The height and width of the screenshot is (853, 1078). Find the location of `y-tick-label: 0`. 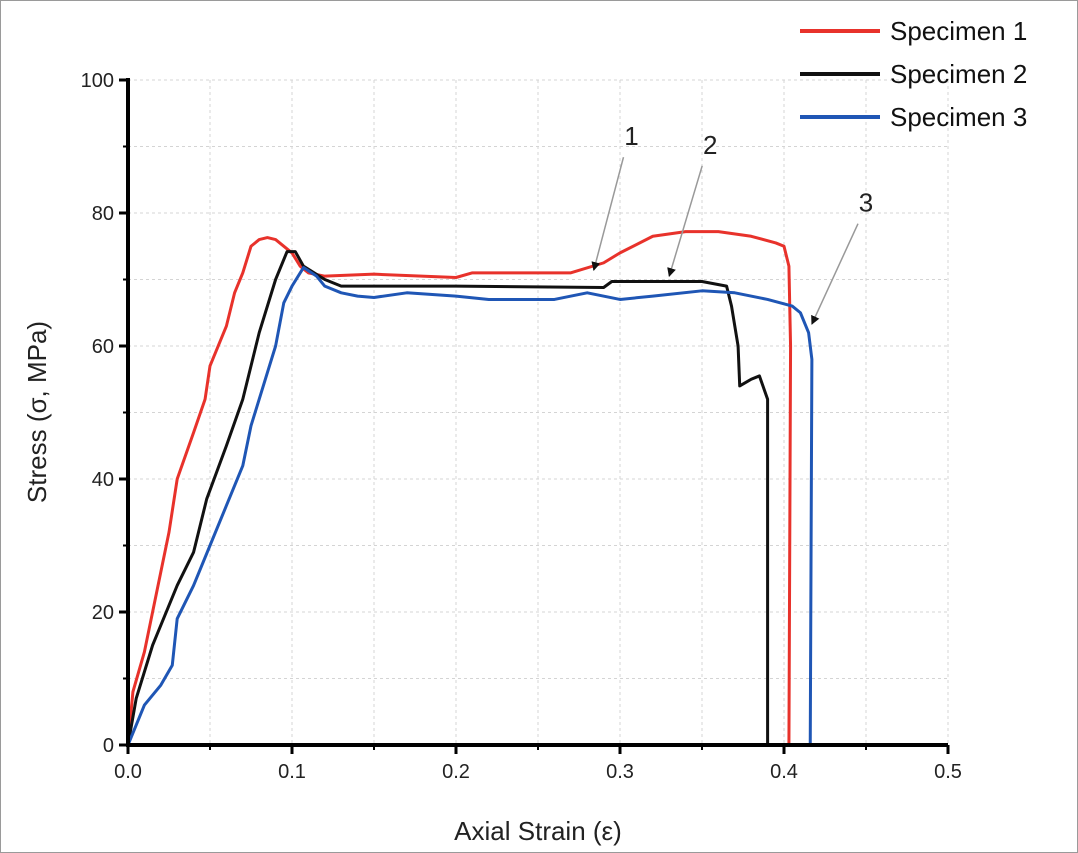

y-tick-label: 0 is located at coordinates (108, 746).